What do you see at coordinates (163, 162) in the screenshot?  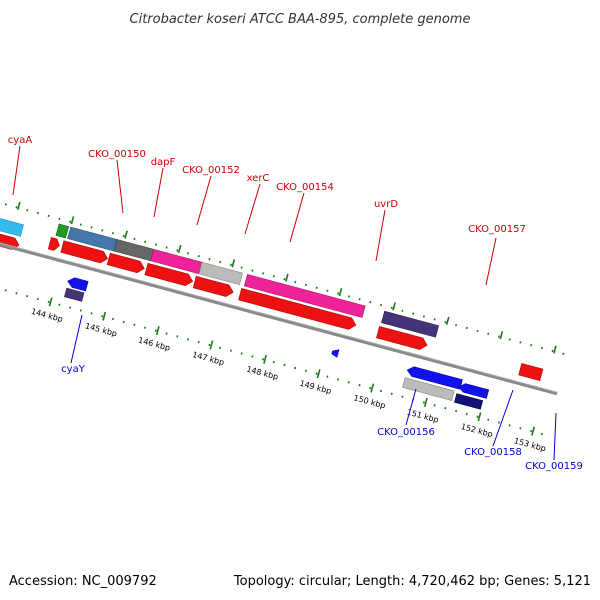 I see `label-dapF: dapF` at bounding box center [163, 162].